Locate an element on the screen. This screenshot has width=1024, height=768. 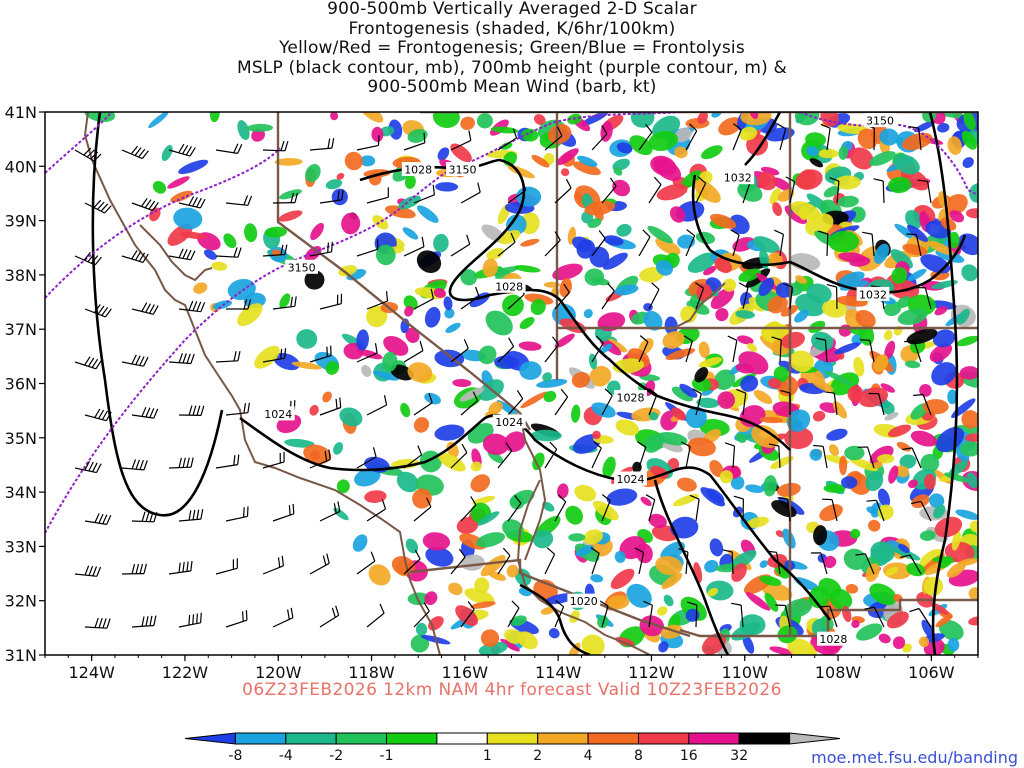
colorbar-swatch is located at coordinates (311, 738).